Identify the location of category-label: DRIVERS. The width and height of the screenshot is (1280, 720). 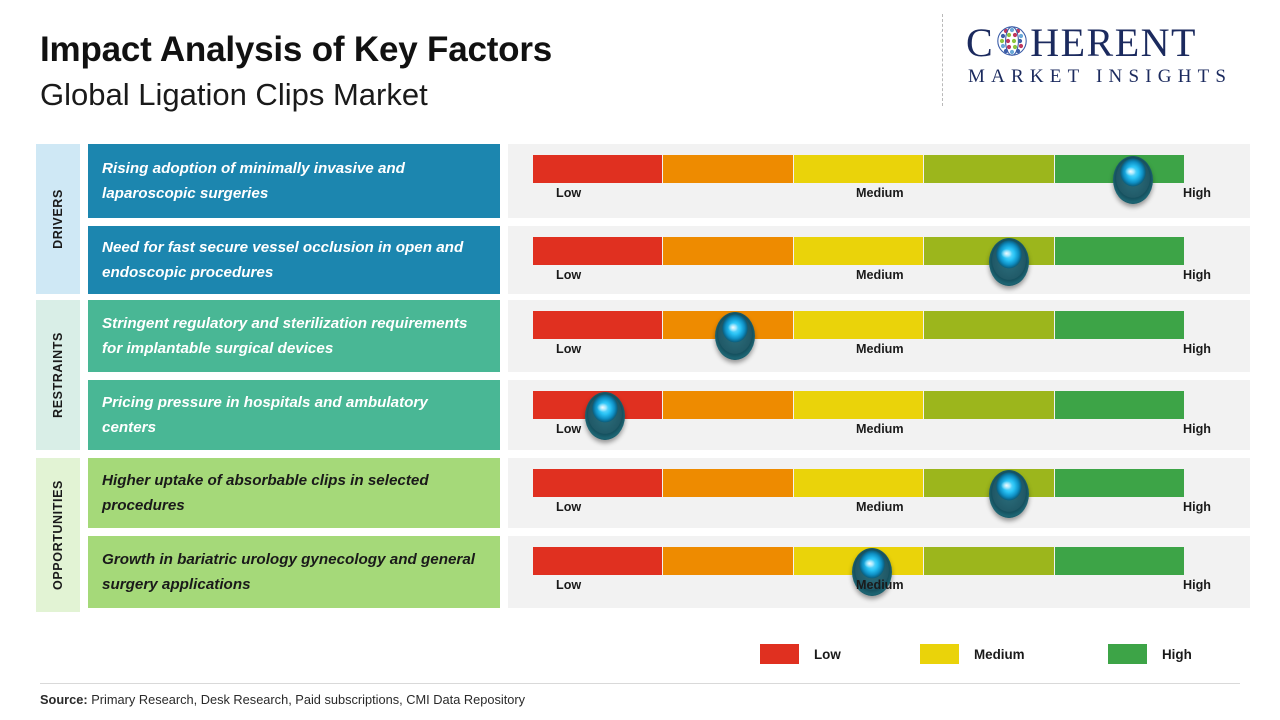
(58, 219).